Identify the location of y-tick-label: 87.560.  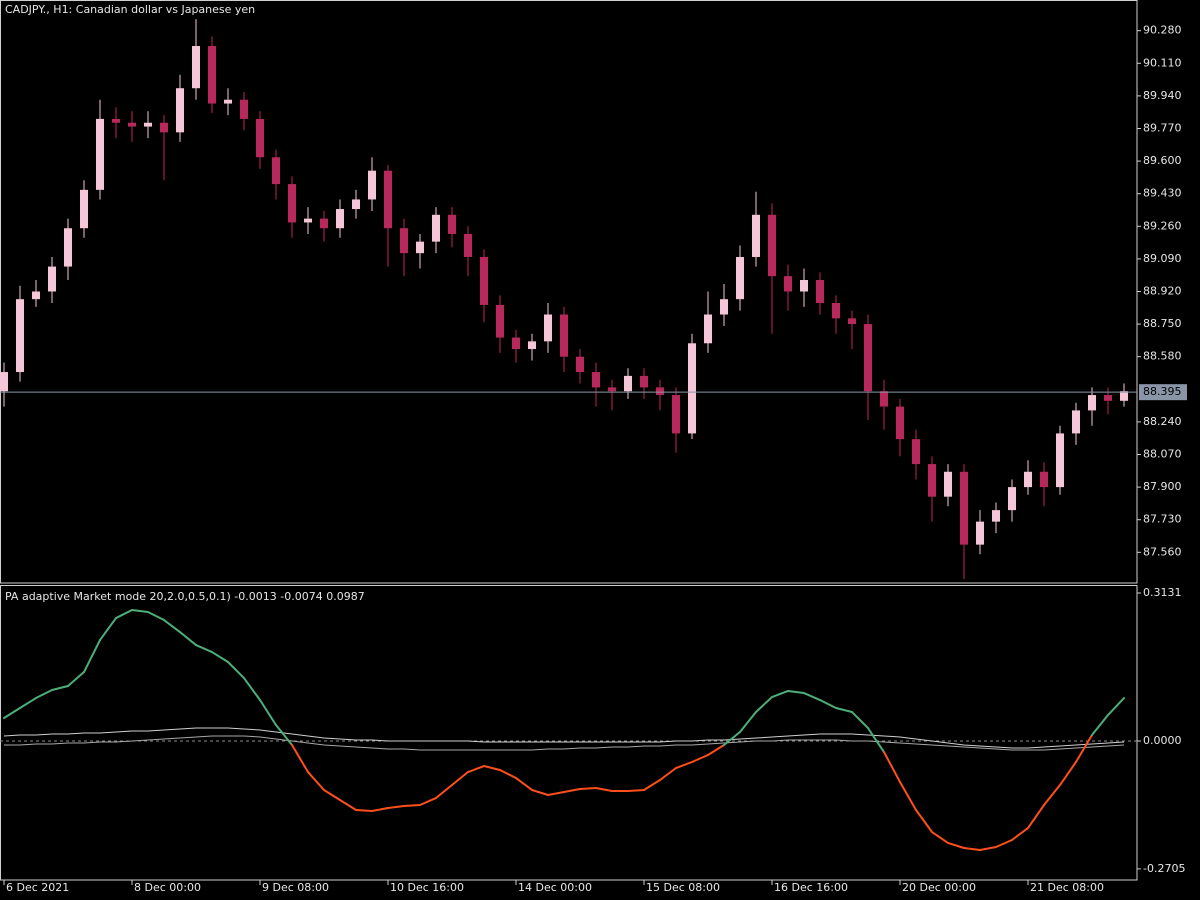
(1162, 551).